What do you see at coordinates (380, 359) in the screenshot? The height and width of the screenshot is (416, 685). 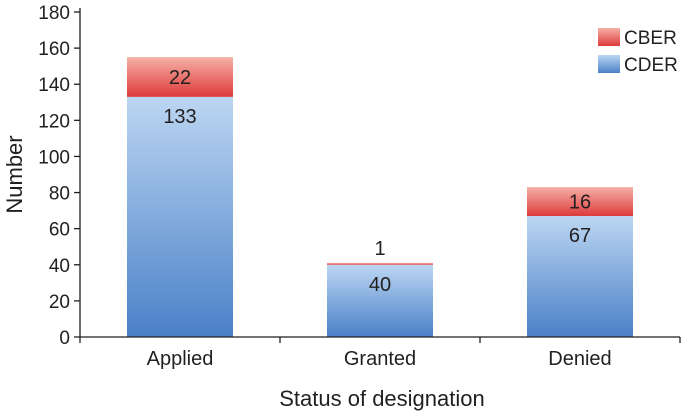 I see `x-tick-label-granted: Granted` at bounding box center [380, 359].